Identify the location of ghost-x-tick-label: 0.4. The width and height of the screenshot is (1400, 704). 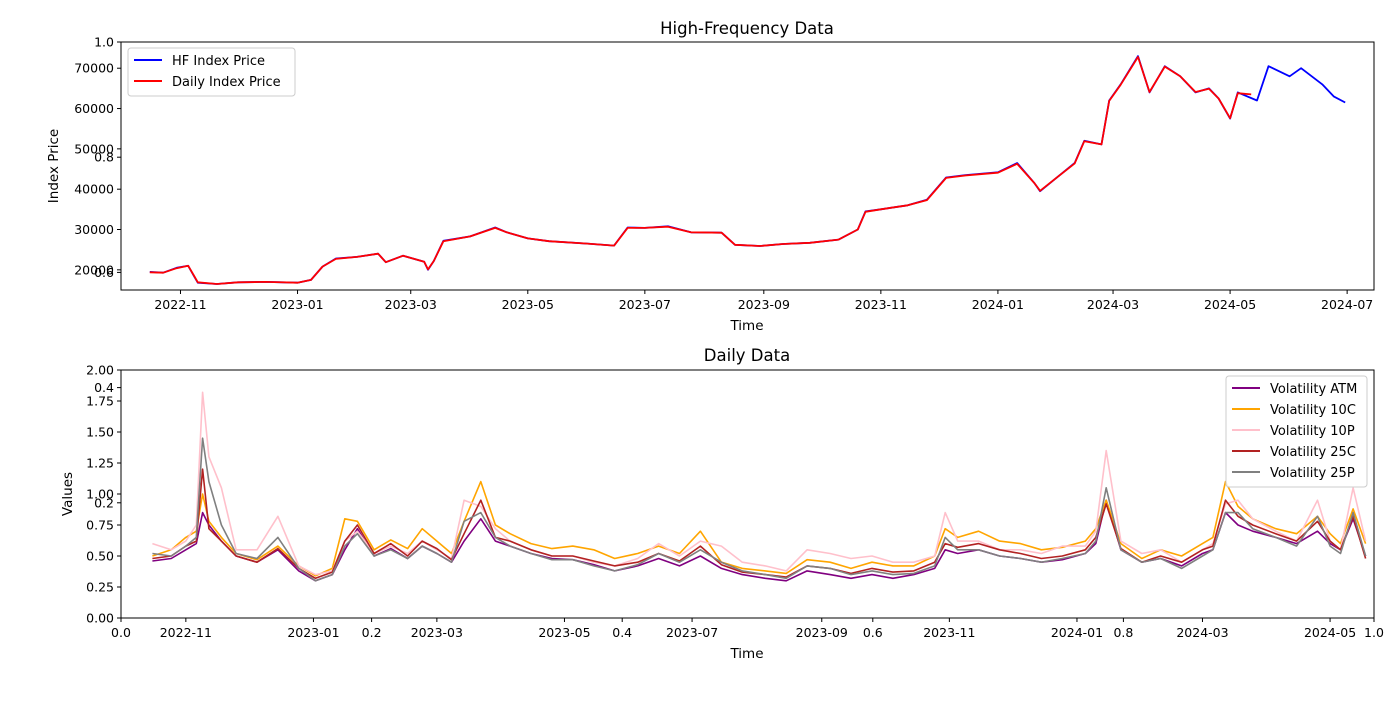
(622, 632).